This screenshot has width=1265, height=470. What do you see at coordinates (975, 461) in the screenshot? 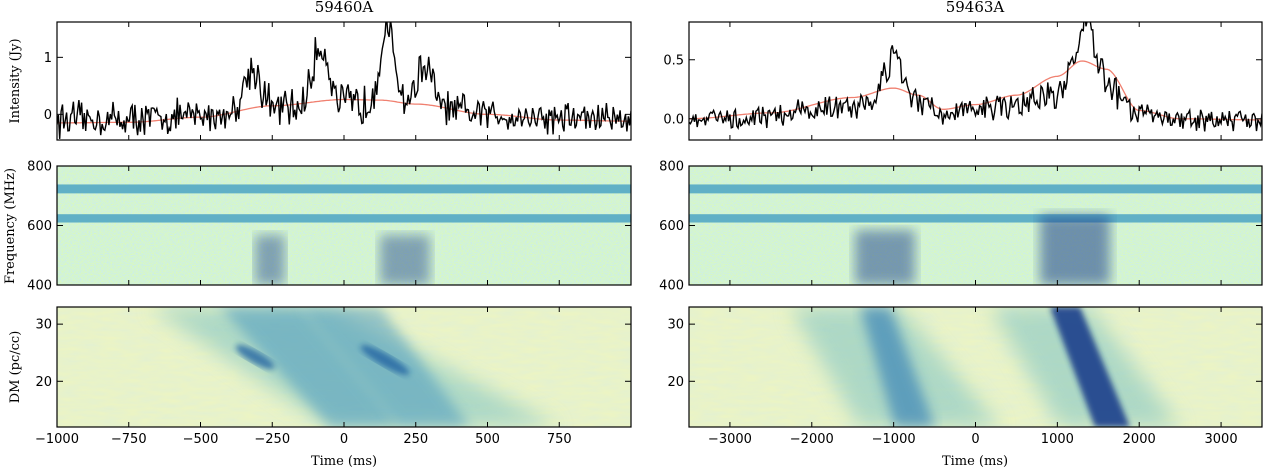
I see `right-time-xlabel: Time (ms)` at bounding box center [975, 461].